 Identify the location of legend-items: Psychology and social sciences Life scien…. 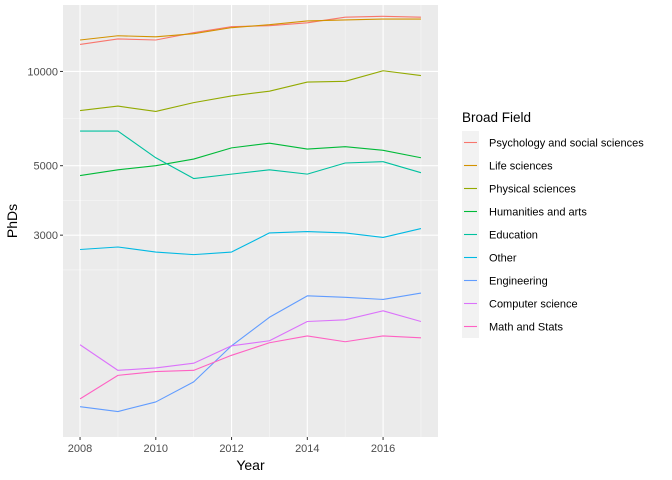
(553, 234).